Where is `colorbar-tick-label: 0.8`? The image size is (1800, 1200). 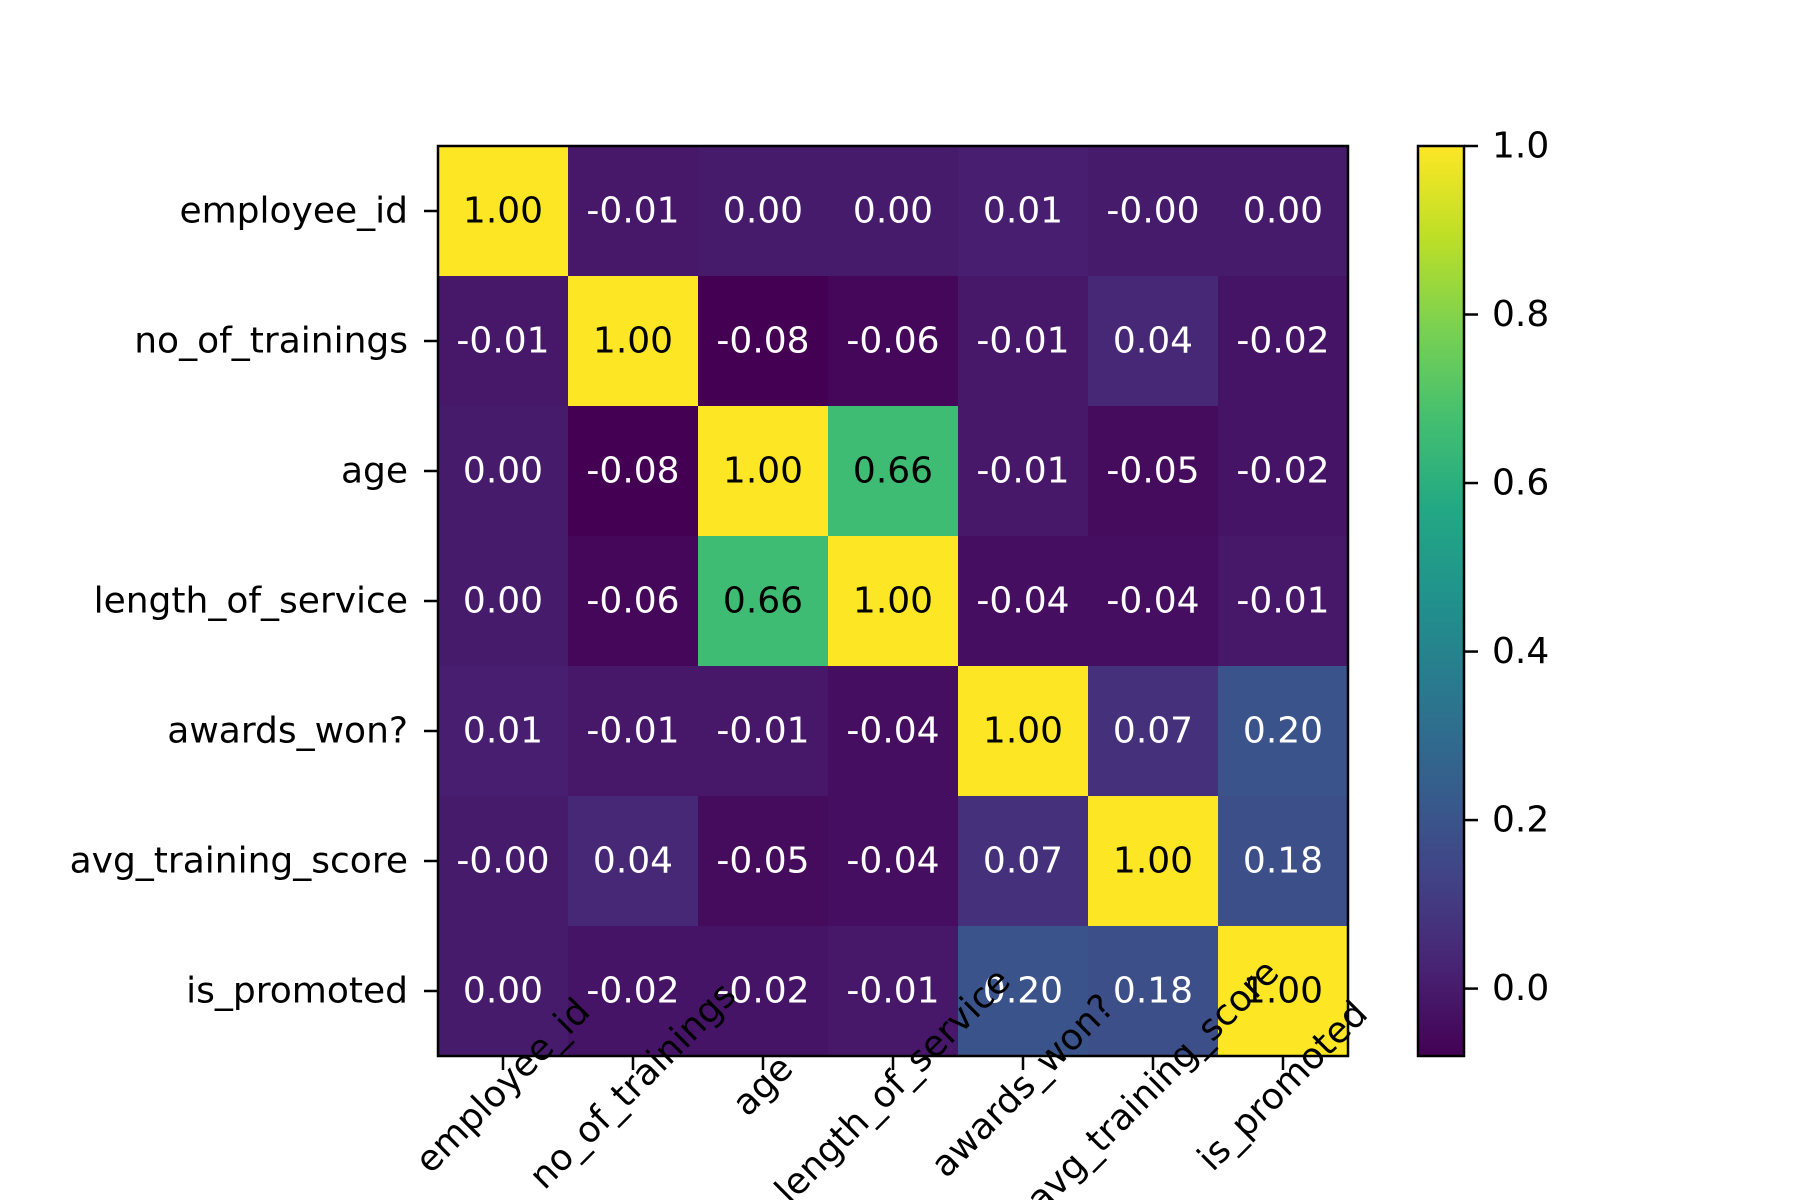 colorbar-tick-label: 0.8 is located at coordinates (1520, 314).